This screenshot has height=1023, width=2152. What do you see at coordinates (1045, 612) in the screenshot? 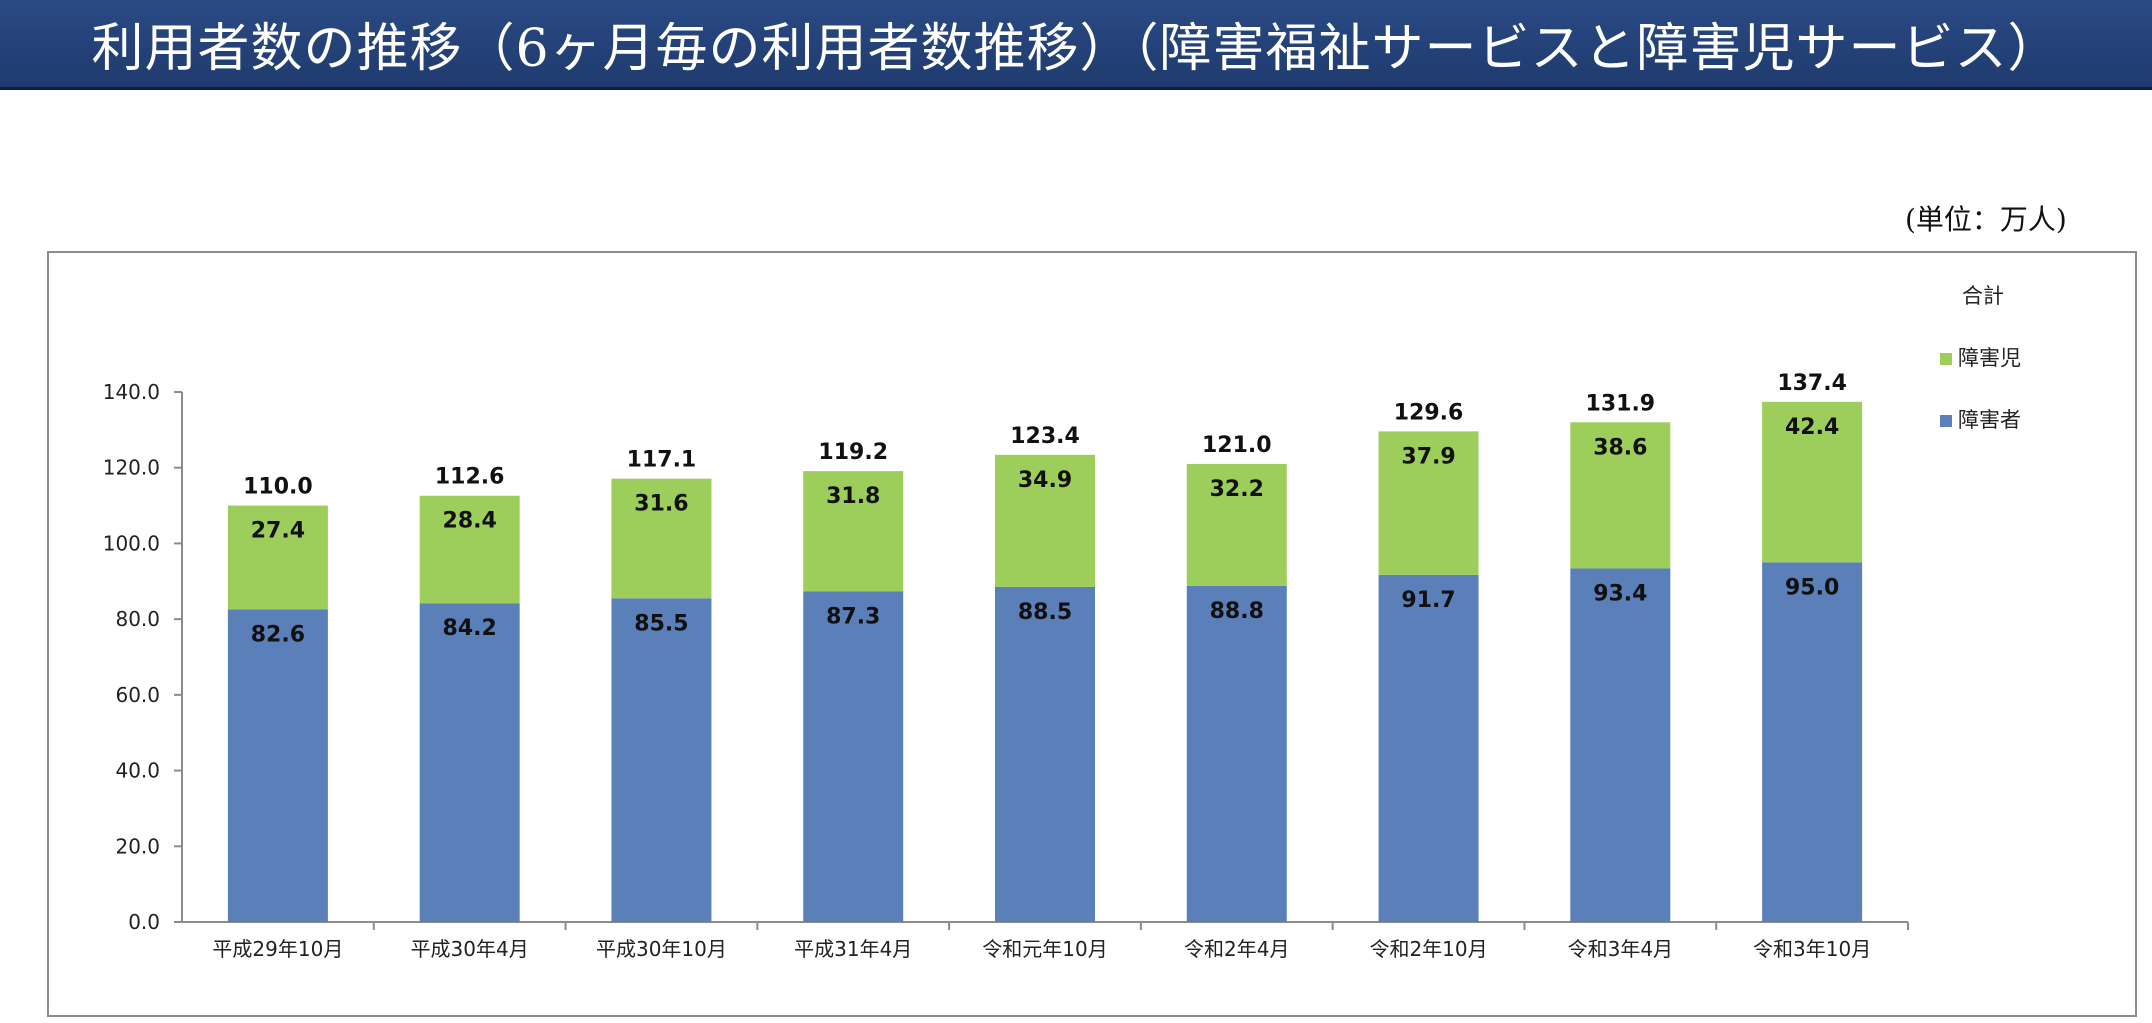
I see `data-label-adults: 88.5` at bounding box center [1045, 612].